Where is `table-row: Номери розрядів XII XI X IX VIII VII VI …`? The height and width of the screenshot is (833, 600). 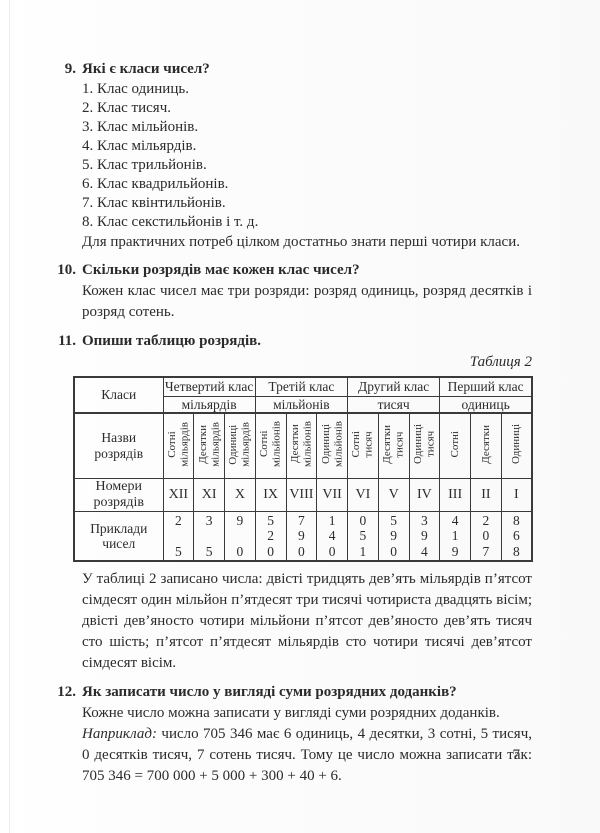 table-row: Номери розрядів XII XI X IX VIII VII VI … is located at coordinates (303, 495).